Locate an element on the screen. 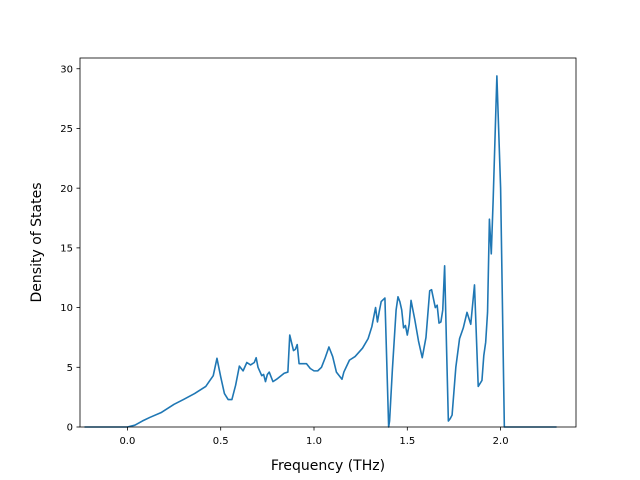 The image size is (640, 480). y-tick-label: 15 is located at coordinates (66, 248).